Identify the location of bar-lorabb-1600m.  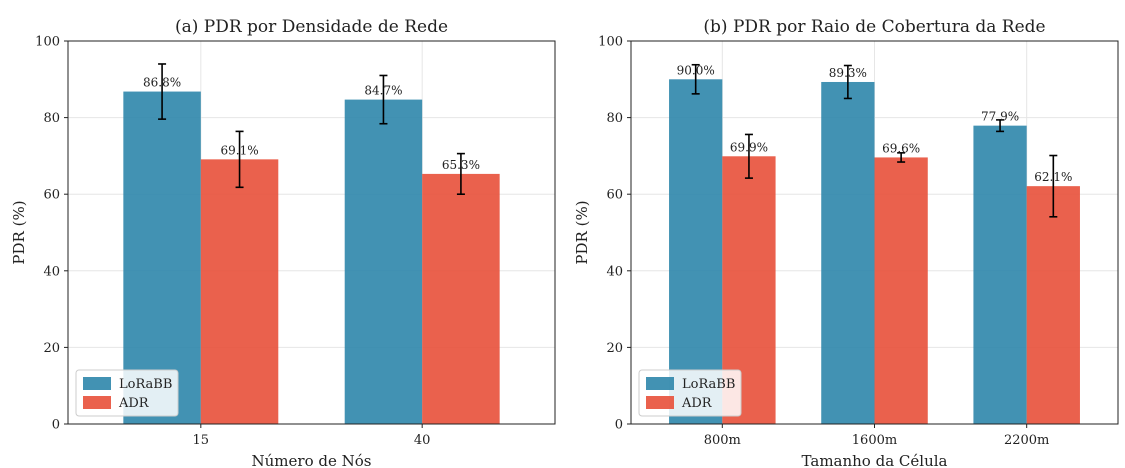
(848, 252).